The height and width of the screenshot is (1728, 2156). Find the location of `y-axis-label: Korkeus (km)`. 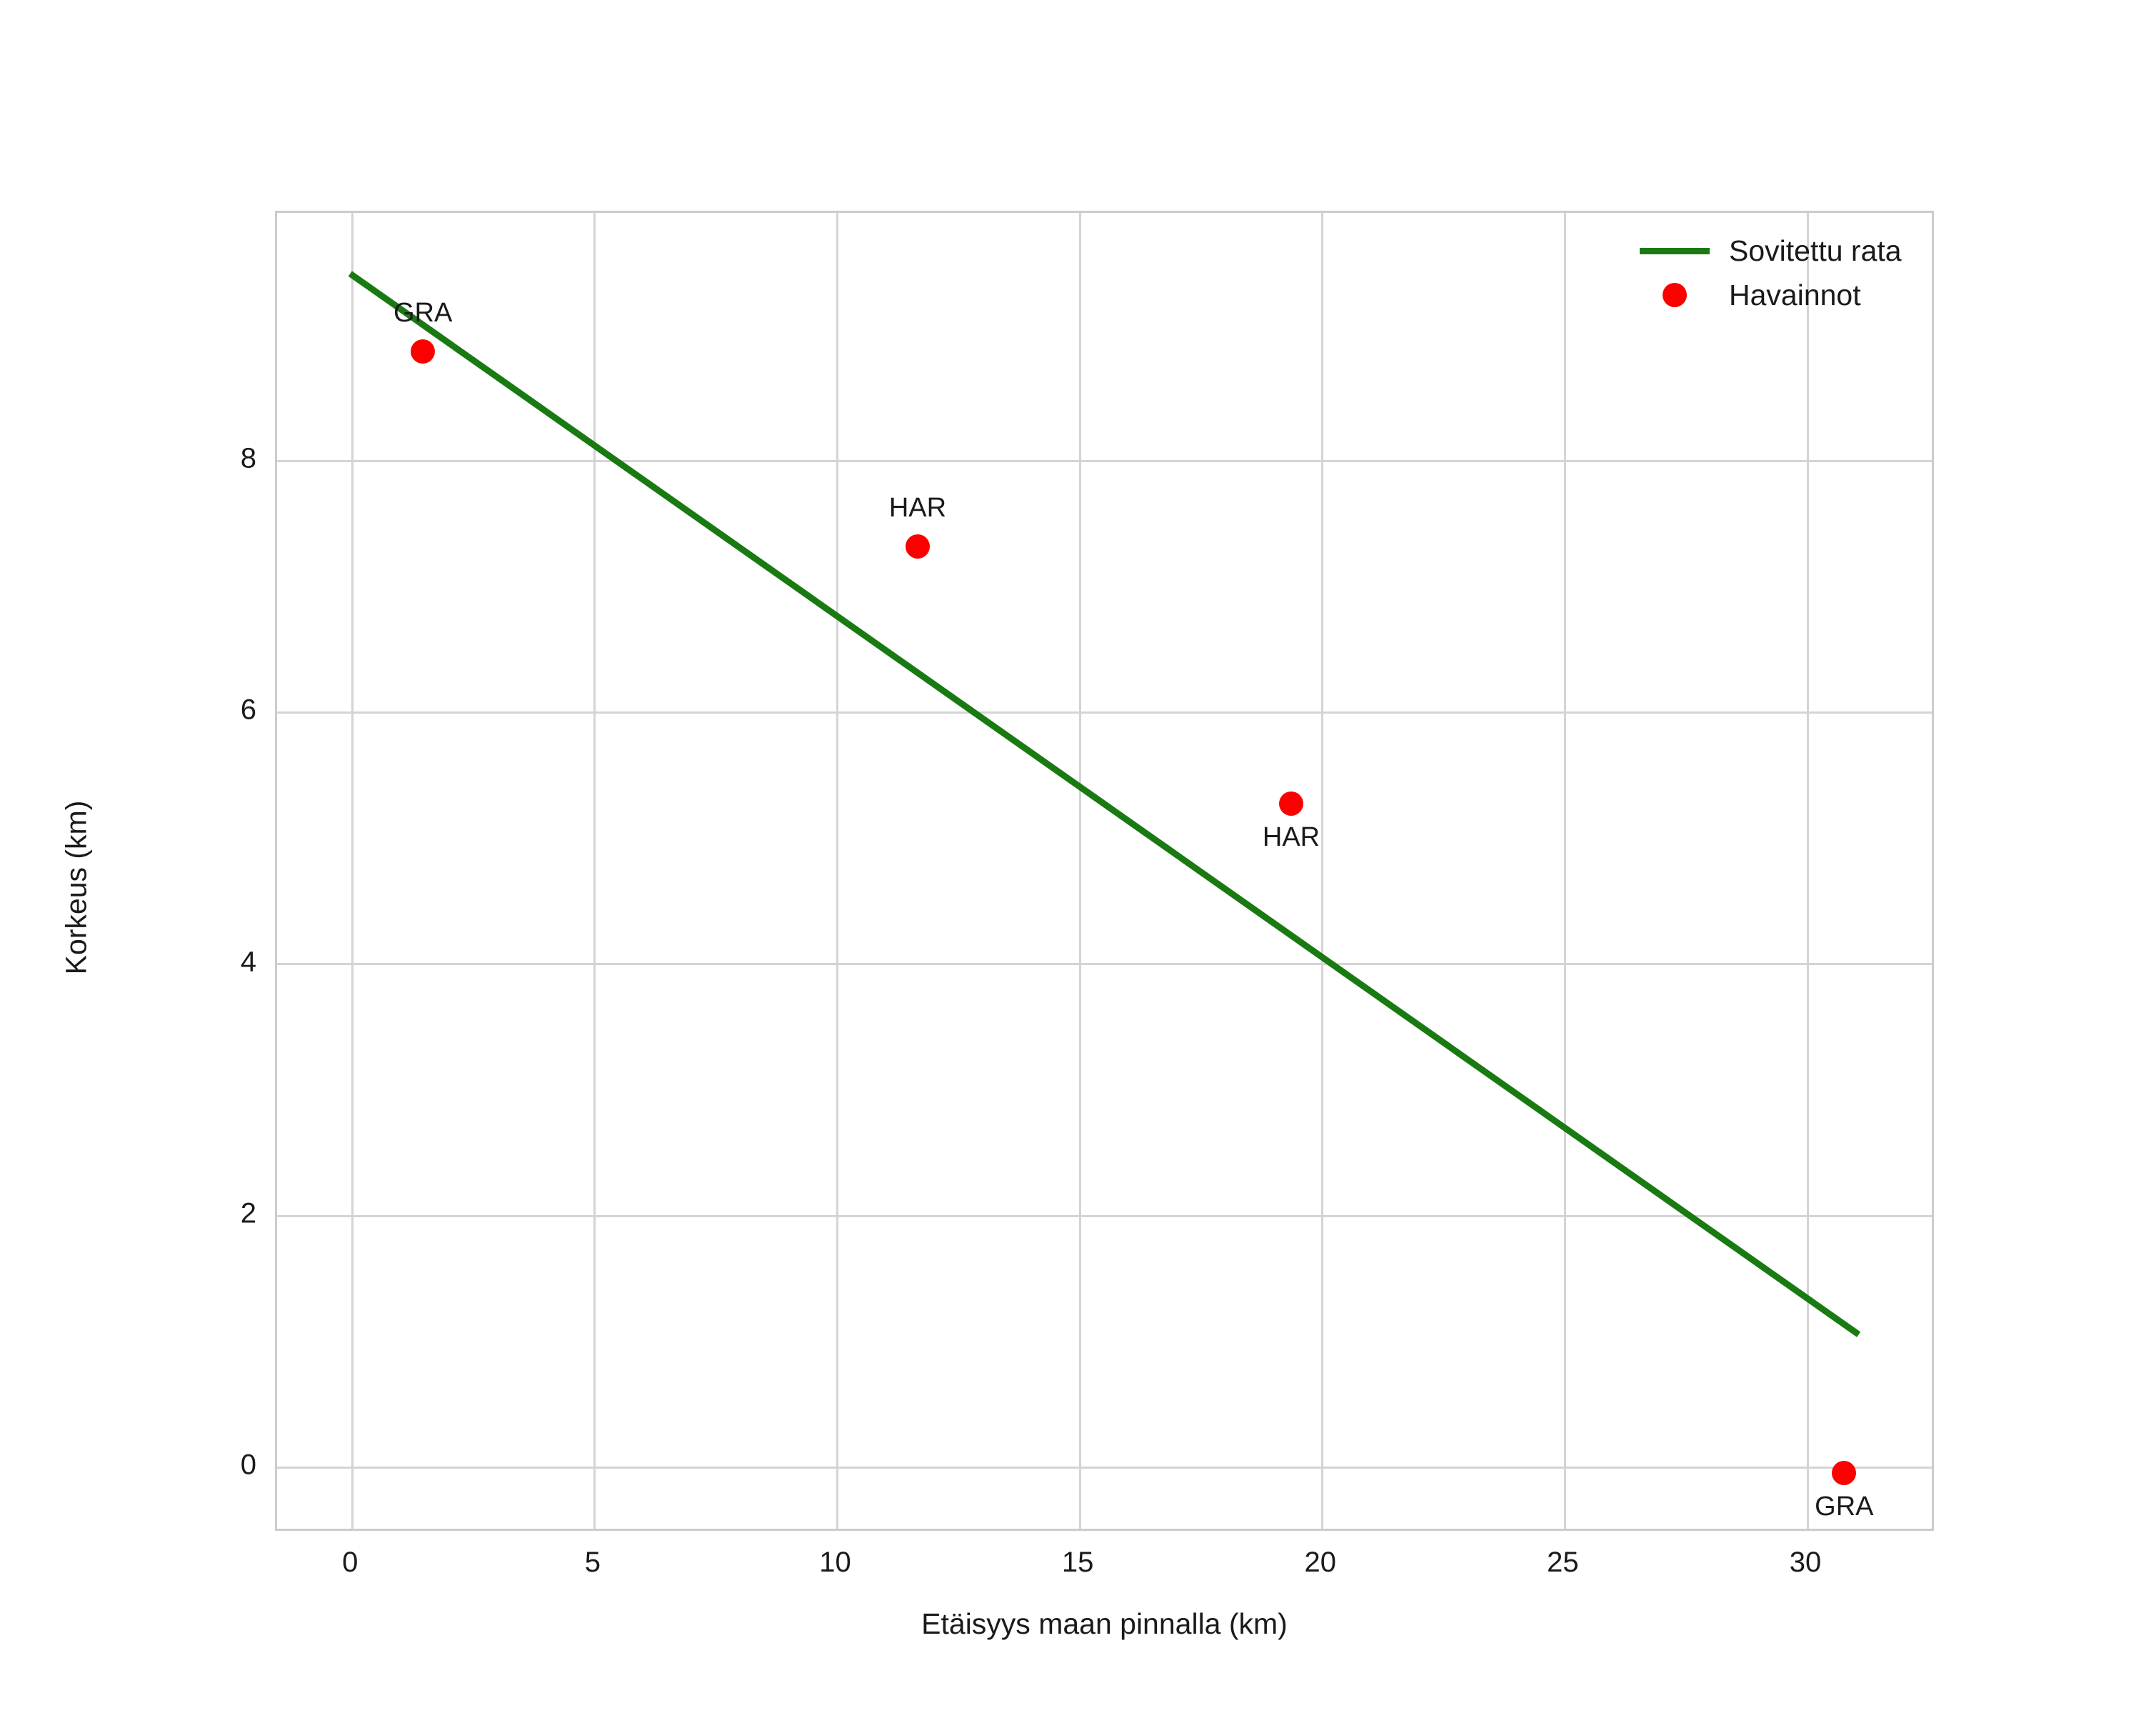

y-axis-label: Korkeus (km) is located at coordinates (76, 887).